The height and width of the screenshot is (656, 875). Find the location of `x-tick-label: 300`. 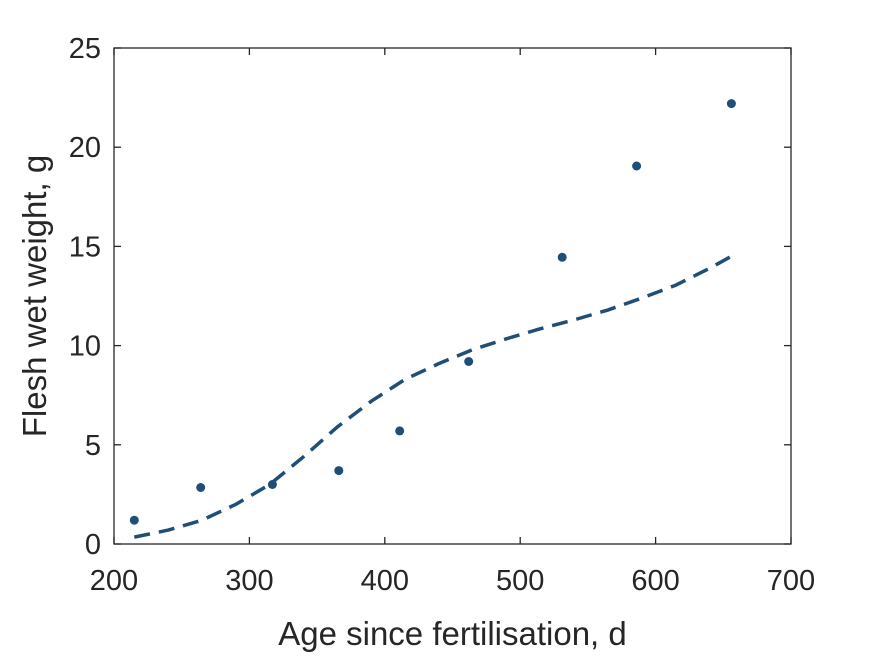

x-tick-label: 300 is located at coordinates (249, 581).